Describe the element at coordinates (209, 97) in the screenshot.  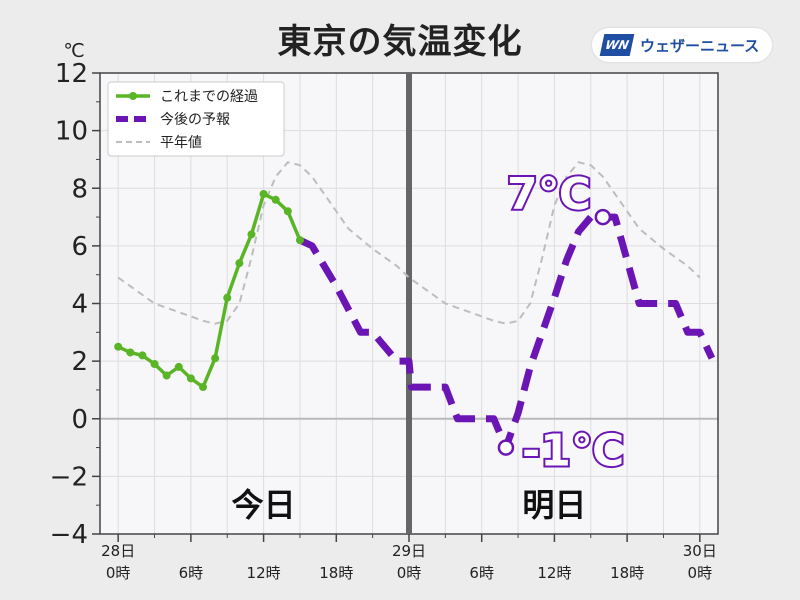
I see `legend-label: これまでの経過` at that location.